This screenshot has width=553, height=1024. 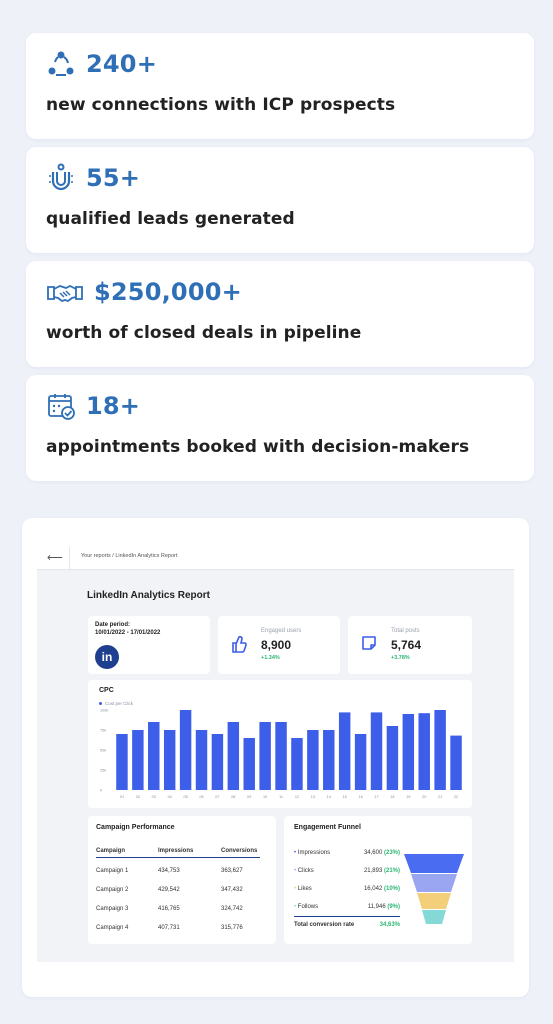 What do you see at coordinates (373, 889) in the screenshot?
I see `funnel-value: 16,042` at bounding box center [373, 889].